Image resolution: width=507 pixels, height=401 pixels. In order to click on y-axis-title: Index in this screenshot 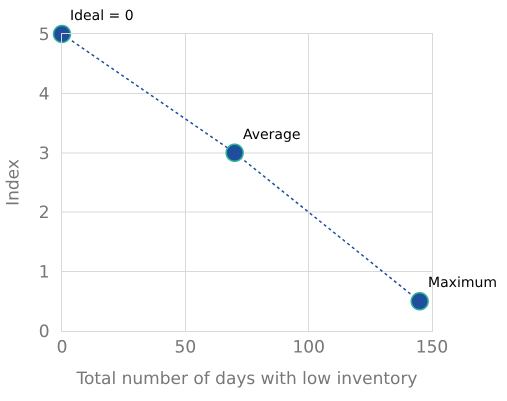, I will do `click(13, 182)`.